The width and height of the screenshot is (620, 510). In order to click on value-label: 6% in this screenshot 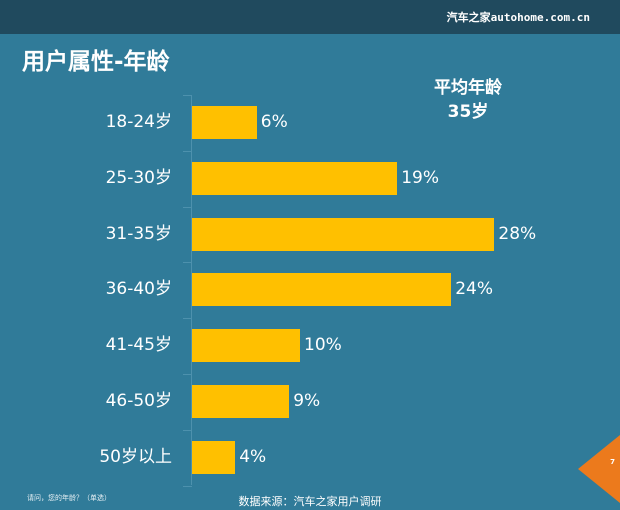, I will do `click(274, 122)`.